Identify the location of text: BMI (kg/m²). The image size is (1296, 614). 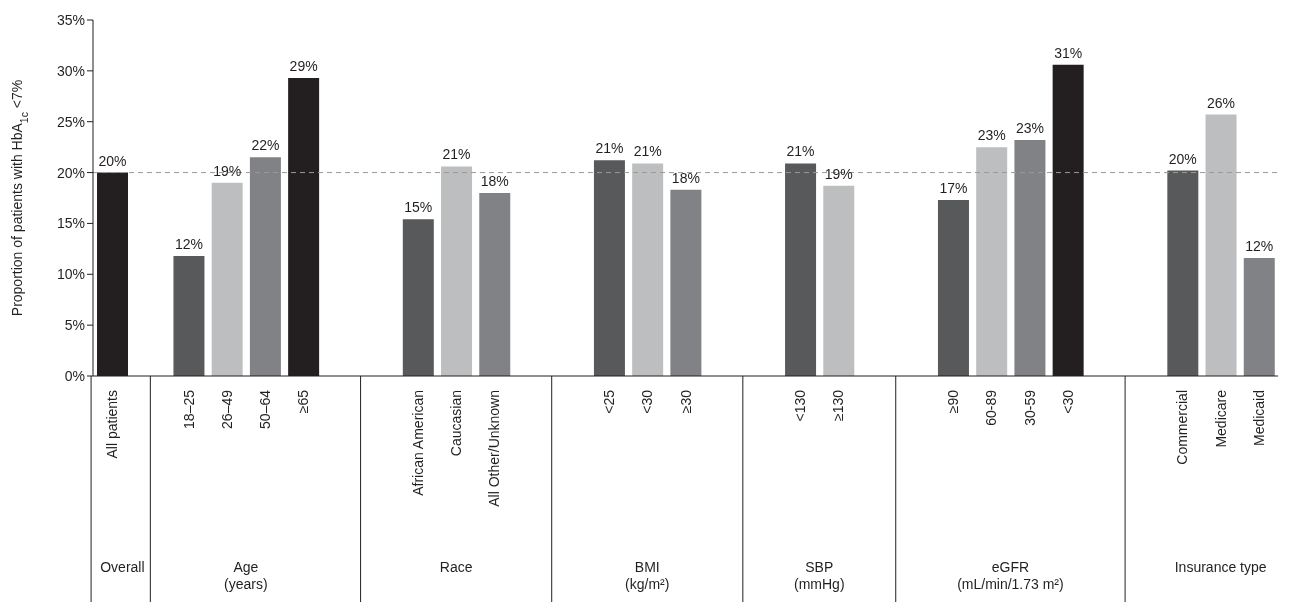
(647, 575).